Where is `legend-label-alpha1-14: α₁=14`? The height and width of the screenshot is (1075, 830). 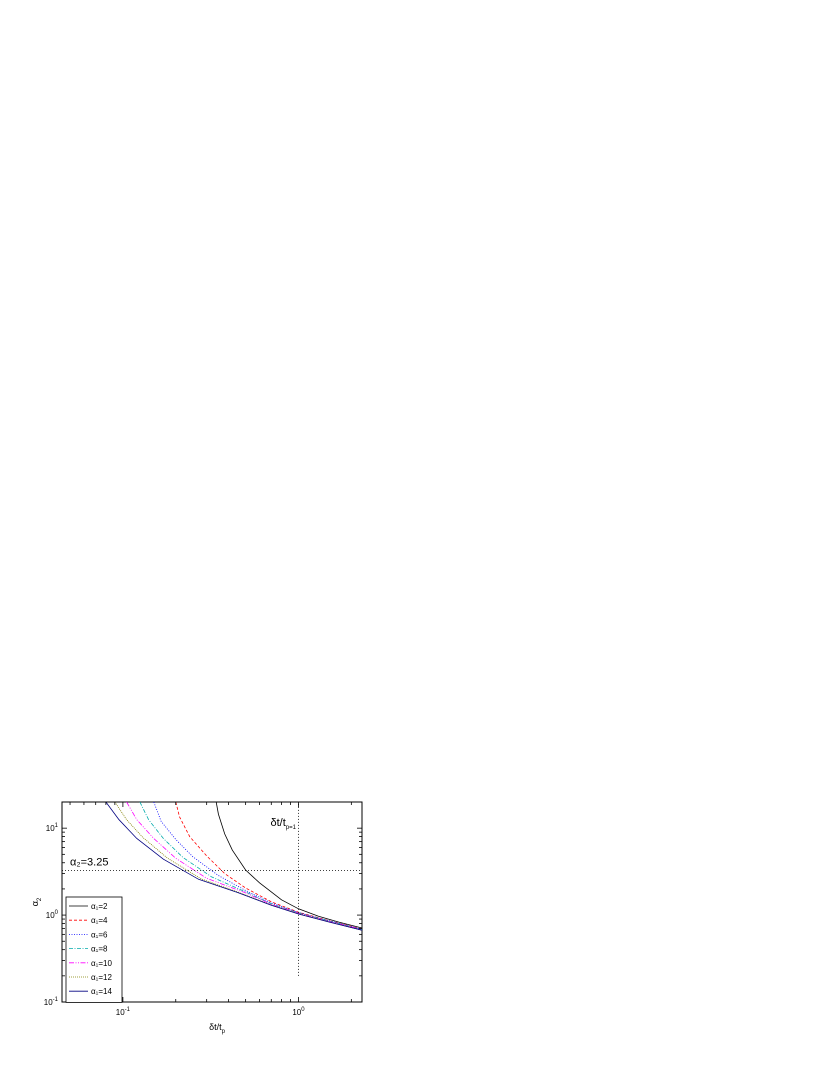 legend-label-alpha1-14: α₁=14 is located at coordinates (101, 991).